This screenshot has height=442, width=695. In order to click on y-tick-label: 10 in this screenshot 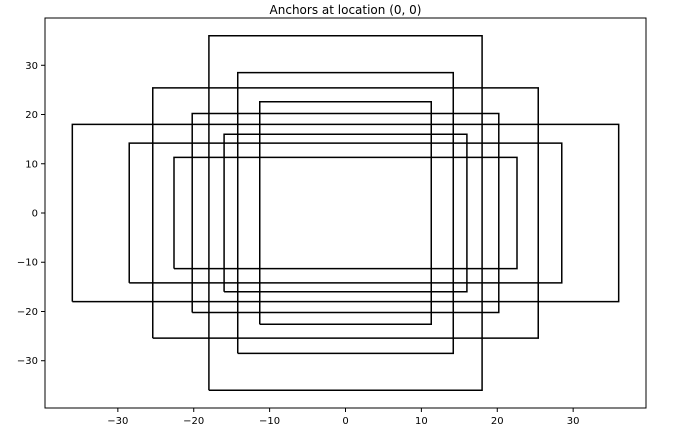, I will do `click(31, 164)`.